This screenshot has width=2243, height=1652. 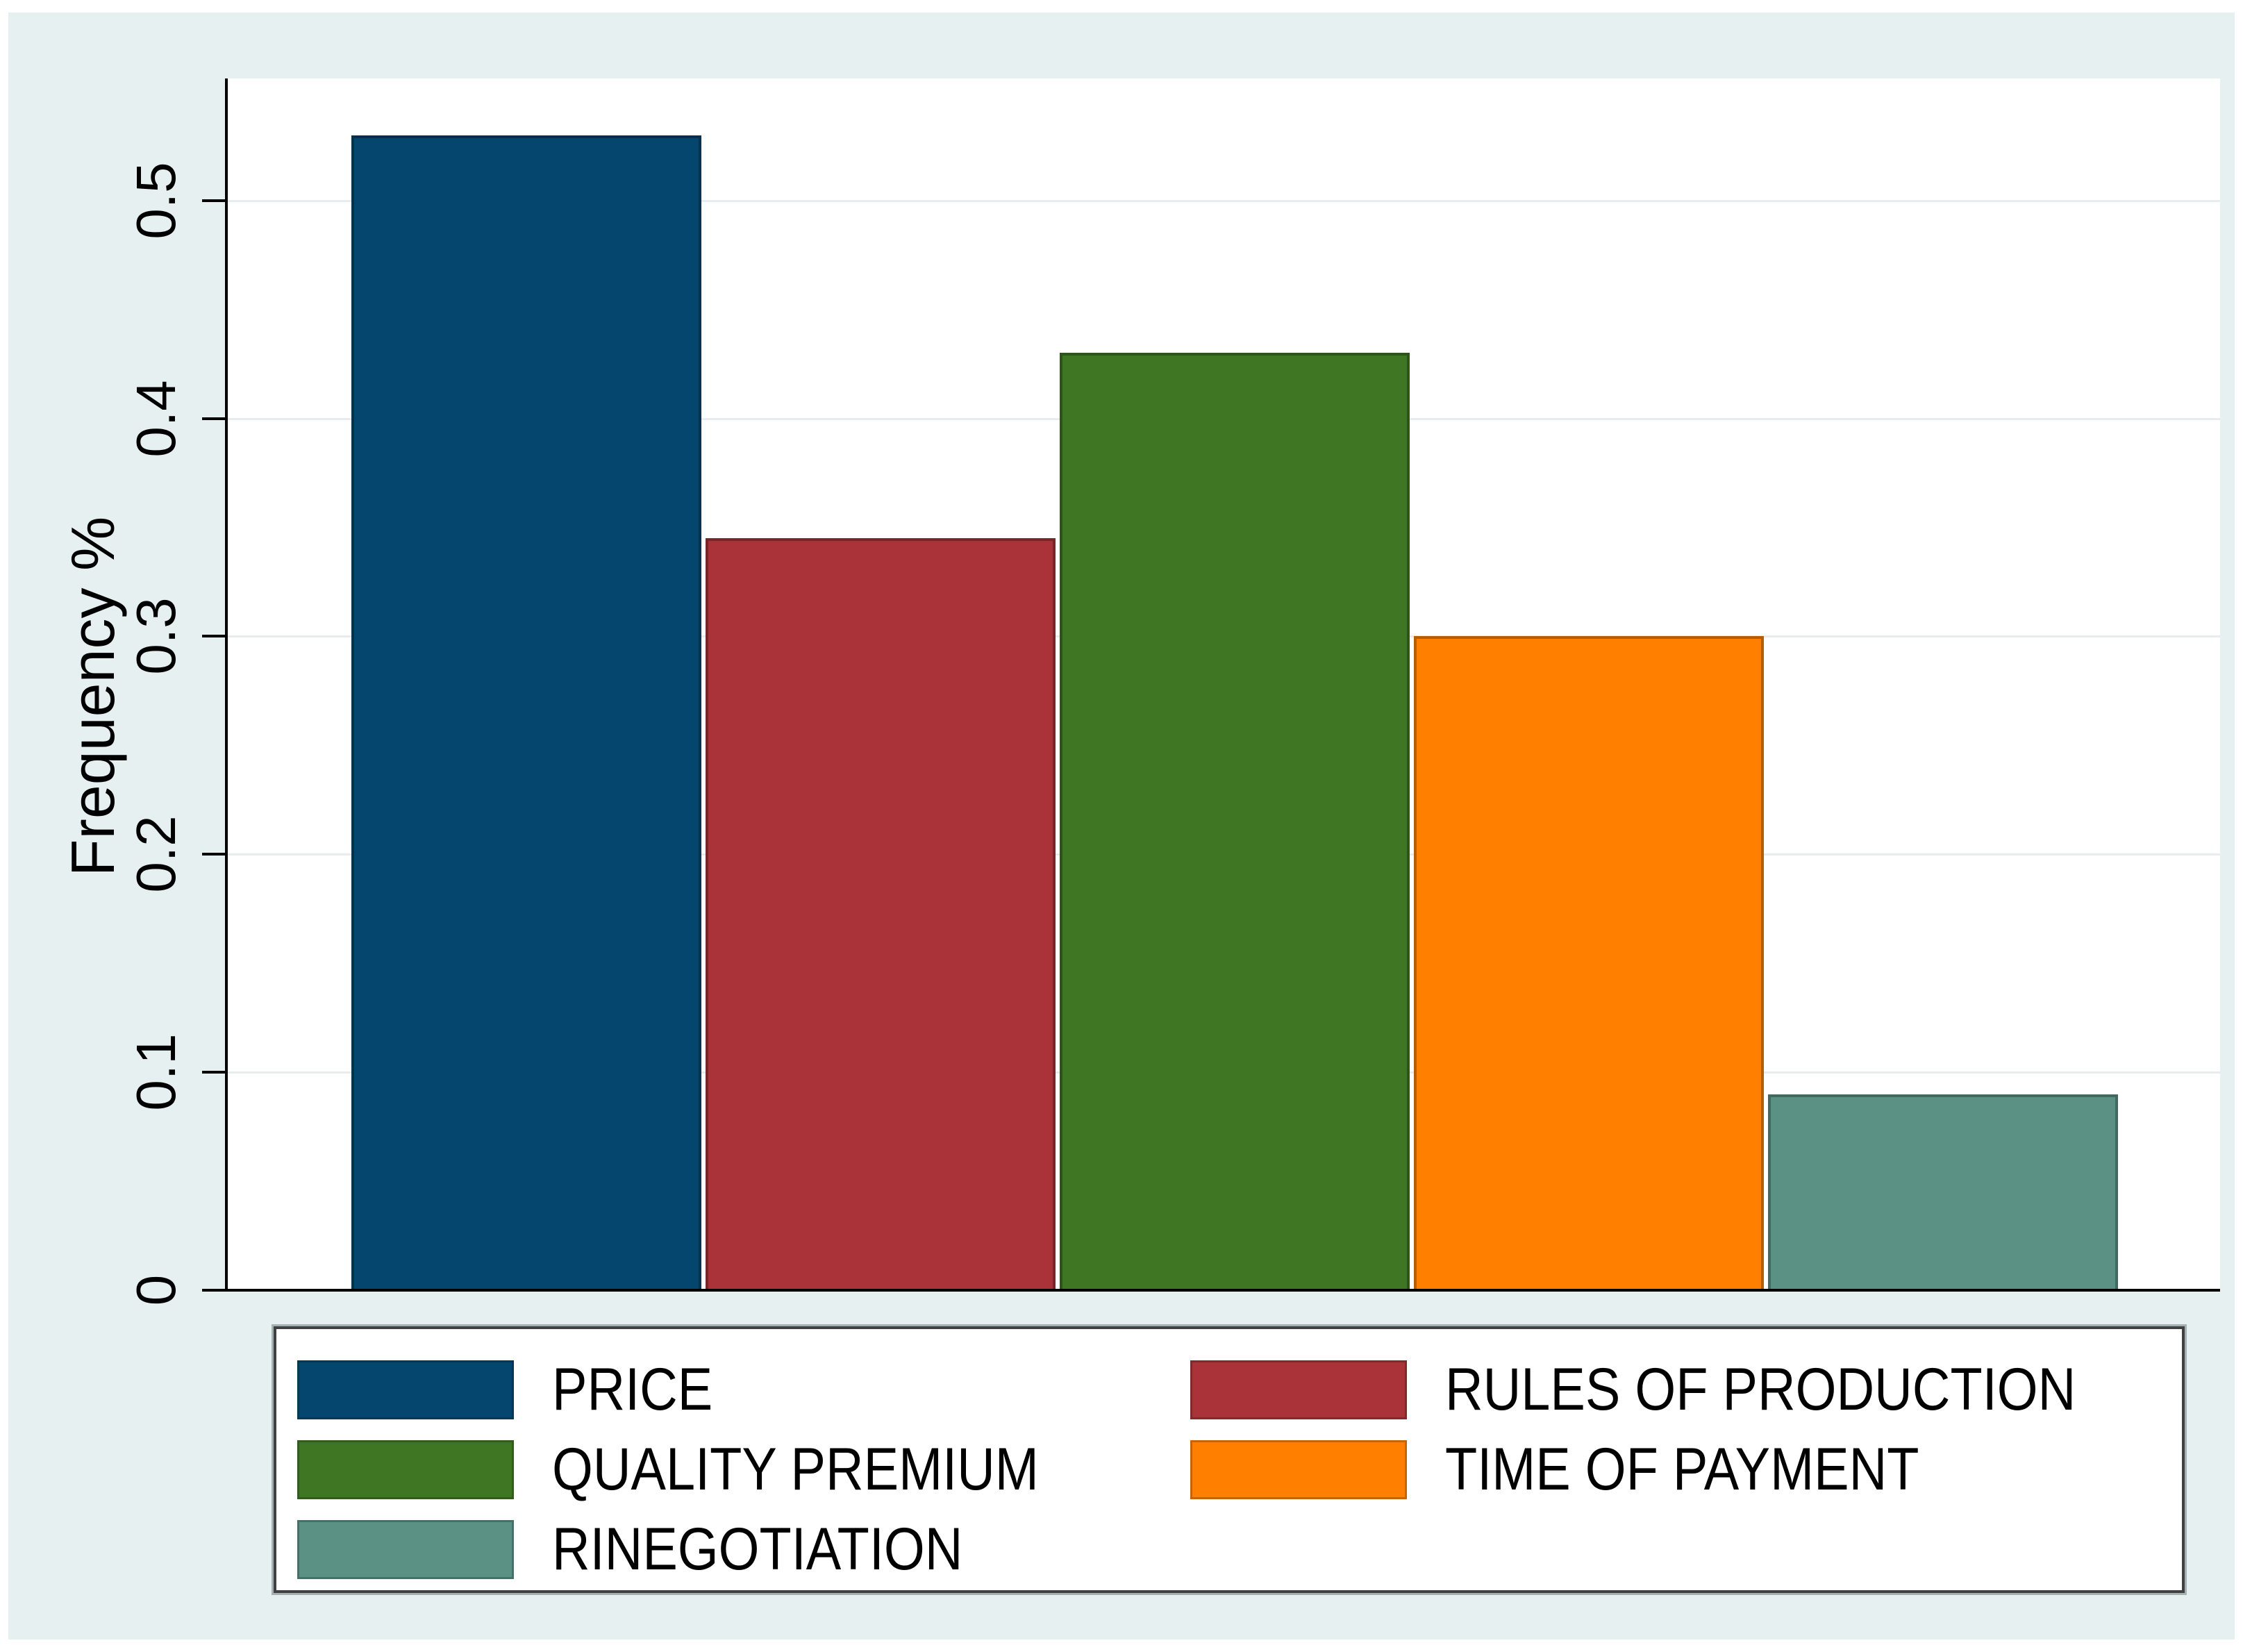 What do you see at coordinates (1682, 1469) in the screenshot?
I see `legend-label: TIME OF PAYMENT` at bounding box center [1682, 1469].